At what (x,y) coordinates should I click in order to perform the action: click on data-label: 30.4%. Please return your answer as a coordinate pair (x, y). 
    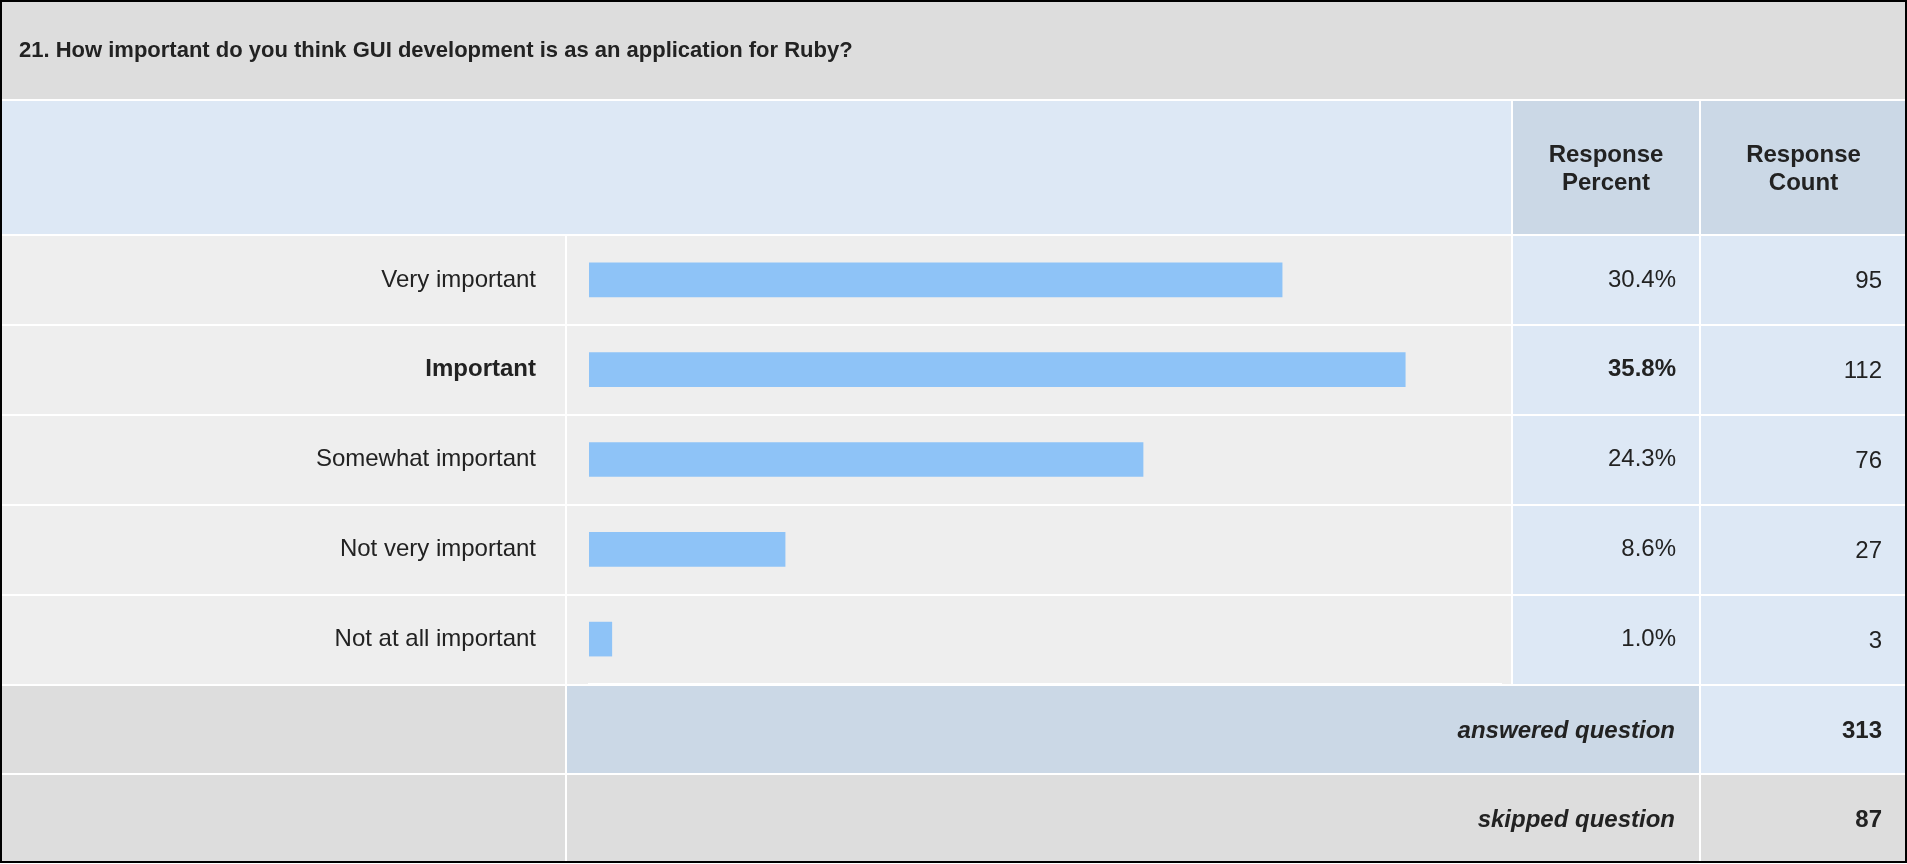
    Looking at the image, I should click on (1641, 278).